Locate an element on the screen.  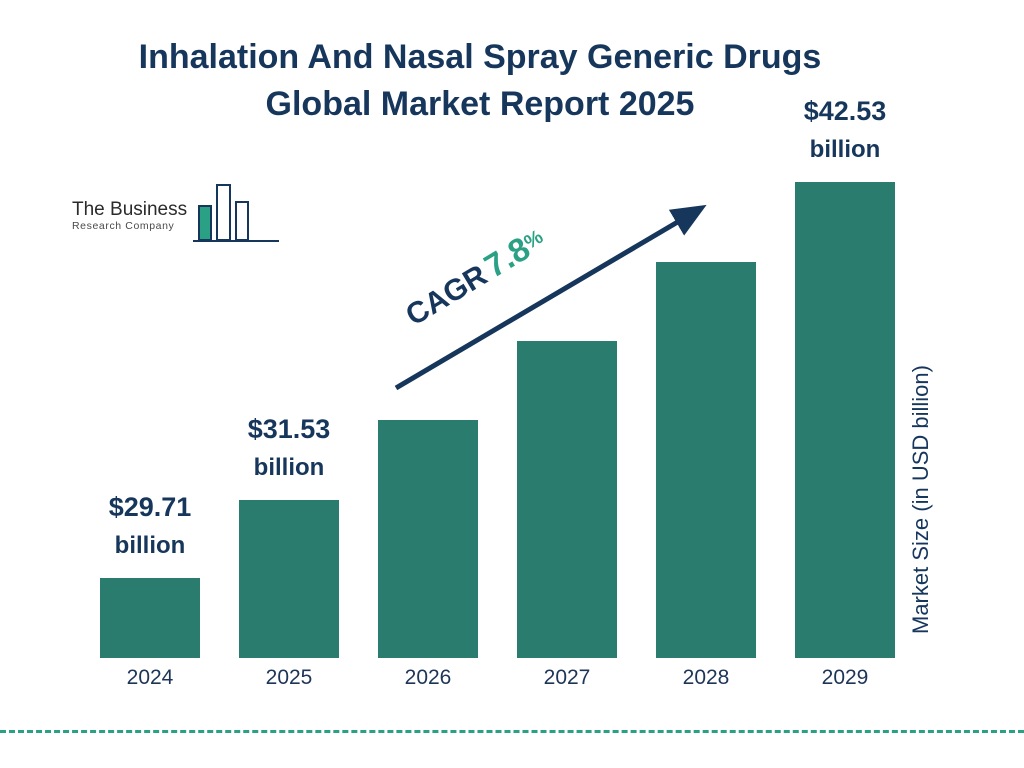
logo-chart-icon is located at coordinates (236, 213).